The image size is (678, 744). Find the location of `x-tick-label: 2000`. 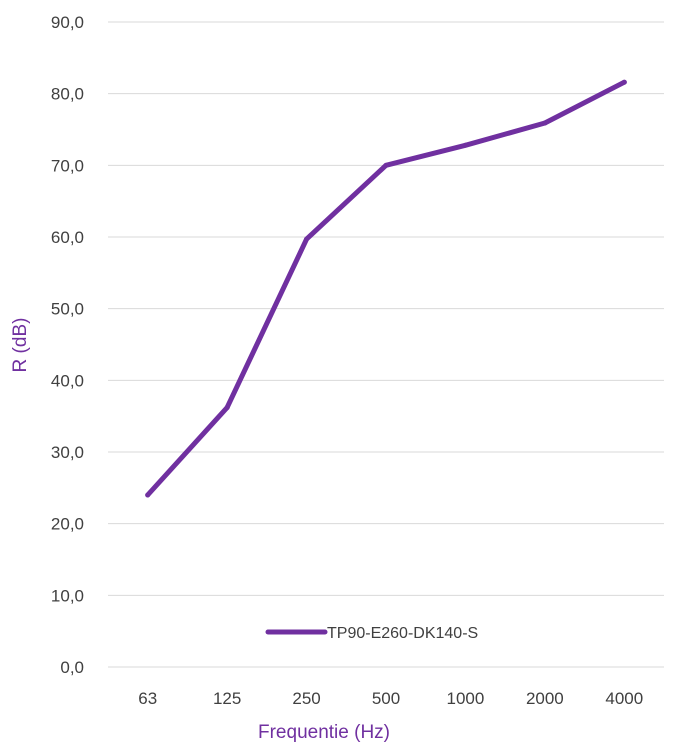

x-tick-label: 2000 is located at coordinates (545, 698).